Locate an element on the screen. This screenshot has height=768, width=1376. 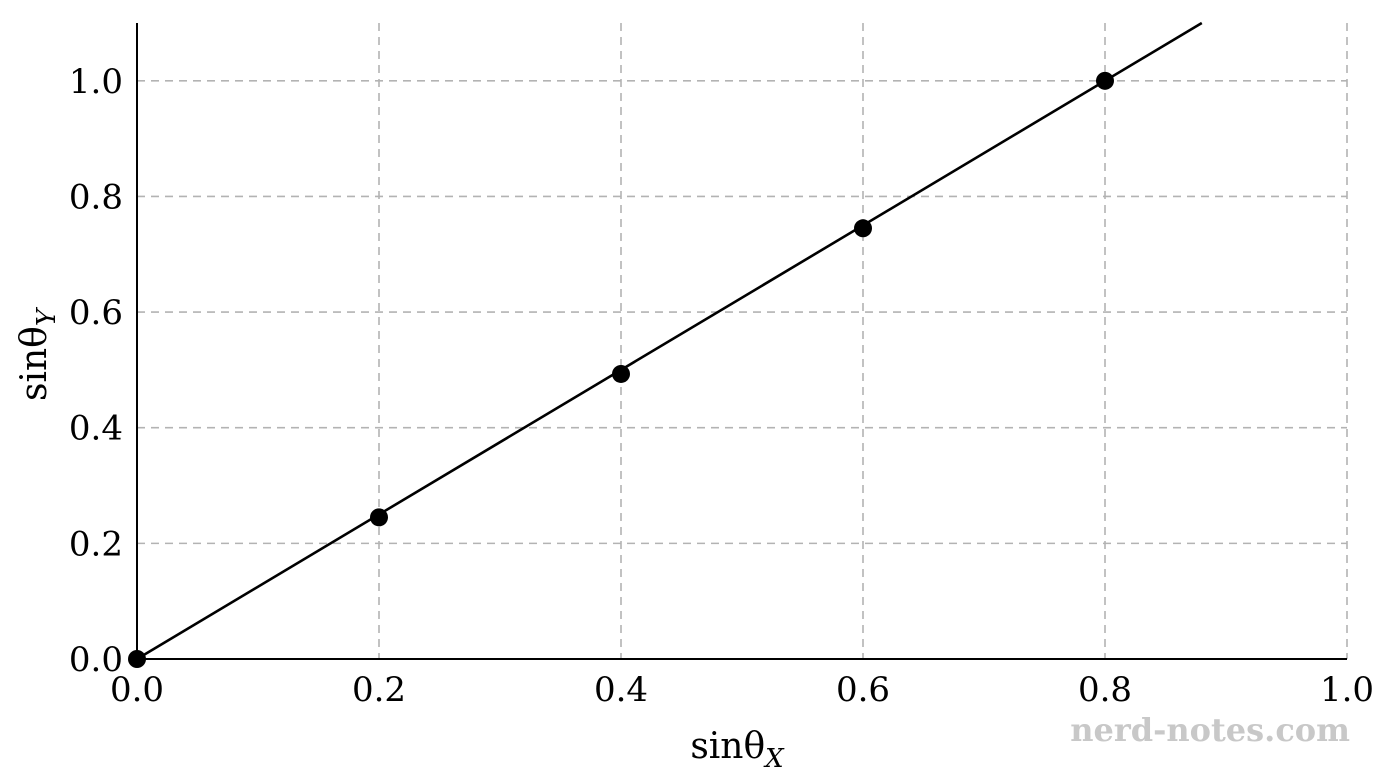
y-tick-label: 0.8 is located at coordinates (96, 197).